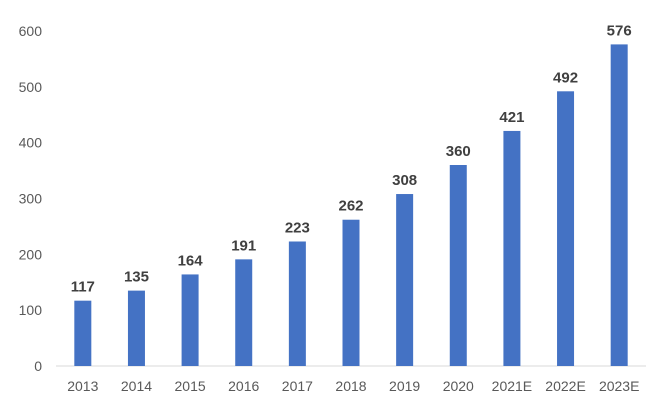  Describe the element at coordinates (404, 386) in the screenshot. I see `x-tick-label: 2019` at that location.